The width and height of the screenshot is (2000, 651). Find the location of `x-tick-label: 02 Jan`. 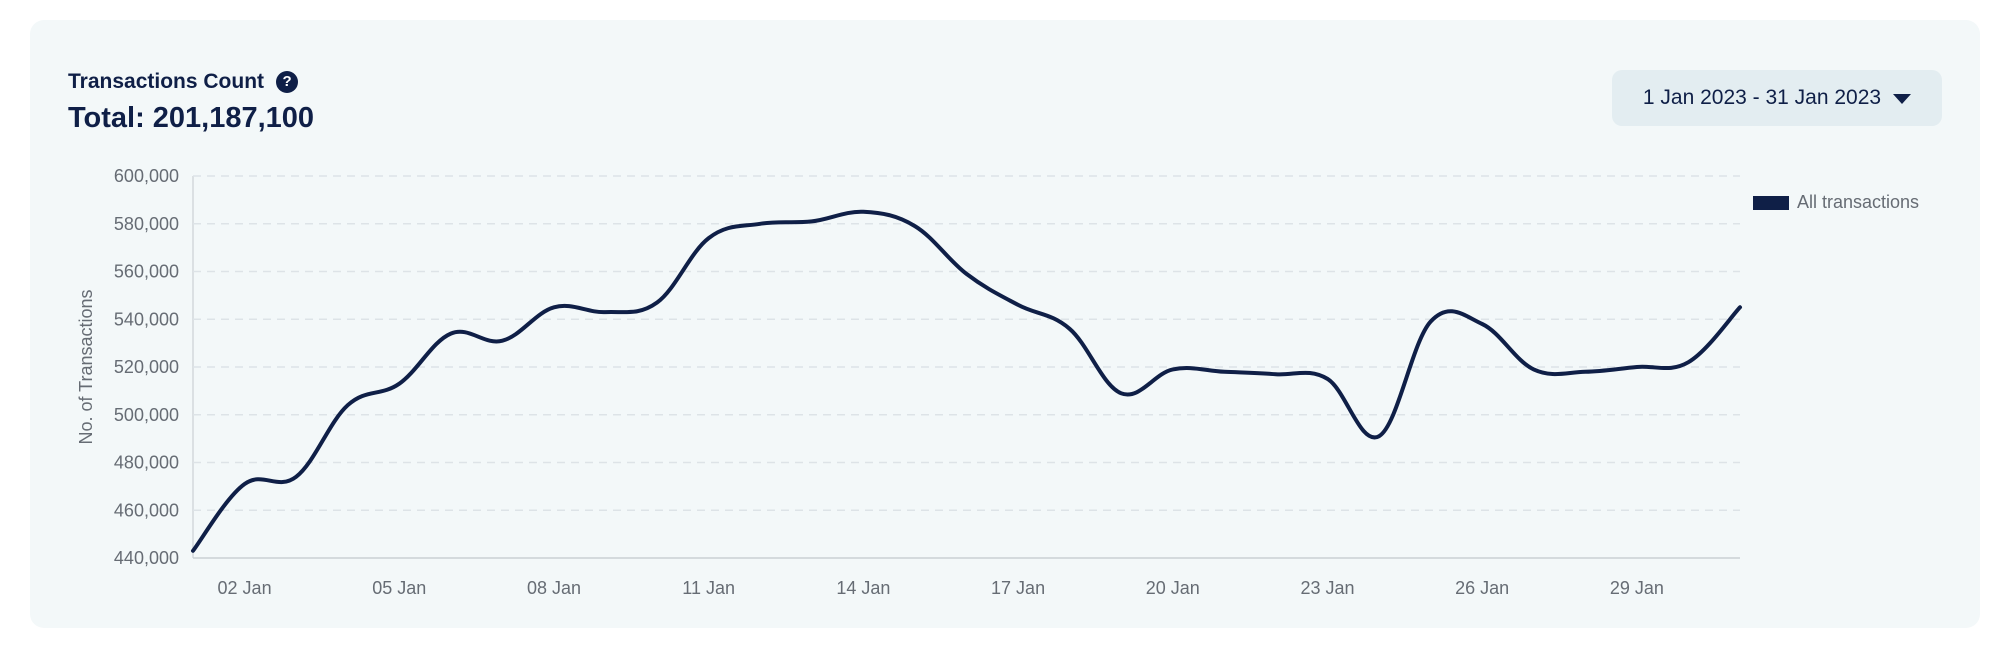

x-tick-label: 02 Jan is located at coordinates (245, 588).